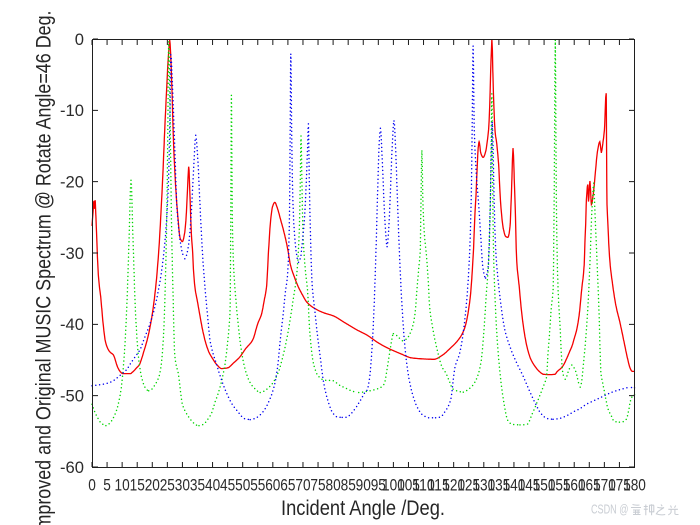 Image resolution: width=700 pixels, height=525 pixels. I want to click on svg-text: 20, so click(152, 485).